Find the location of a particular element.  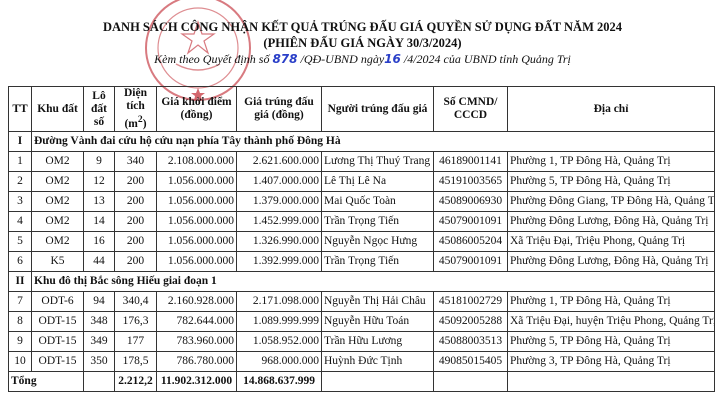

cell-nguoi-trung: Nguyễn Hữu Toán is located at coordinates (377, 321).